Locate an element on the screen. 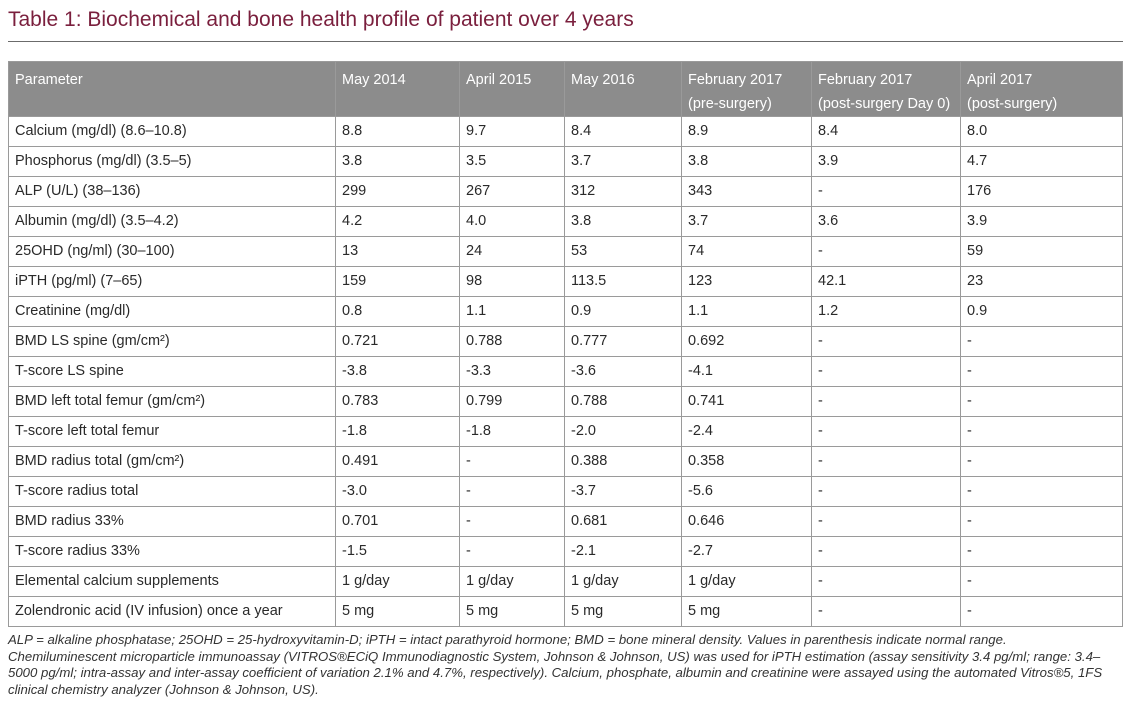 This screenshot has height=708, width=1132. value-cell: -2.0 is located at coordinates (623, 431).